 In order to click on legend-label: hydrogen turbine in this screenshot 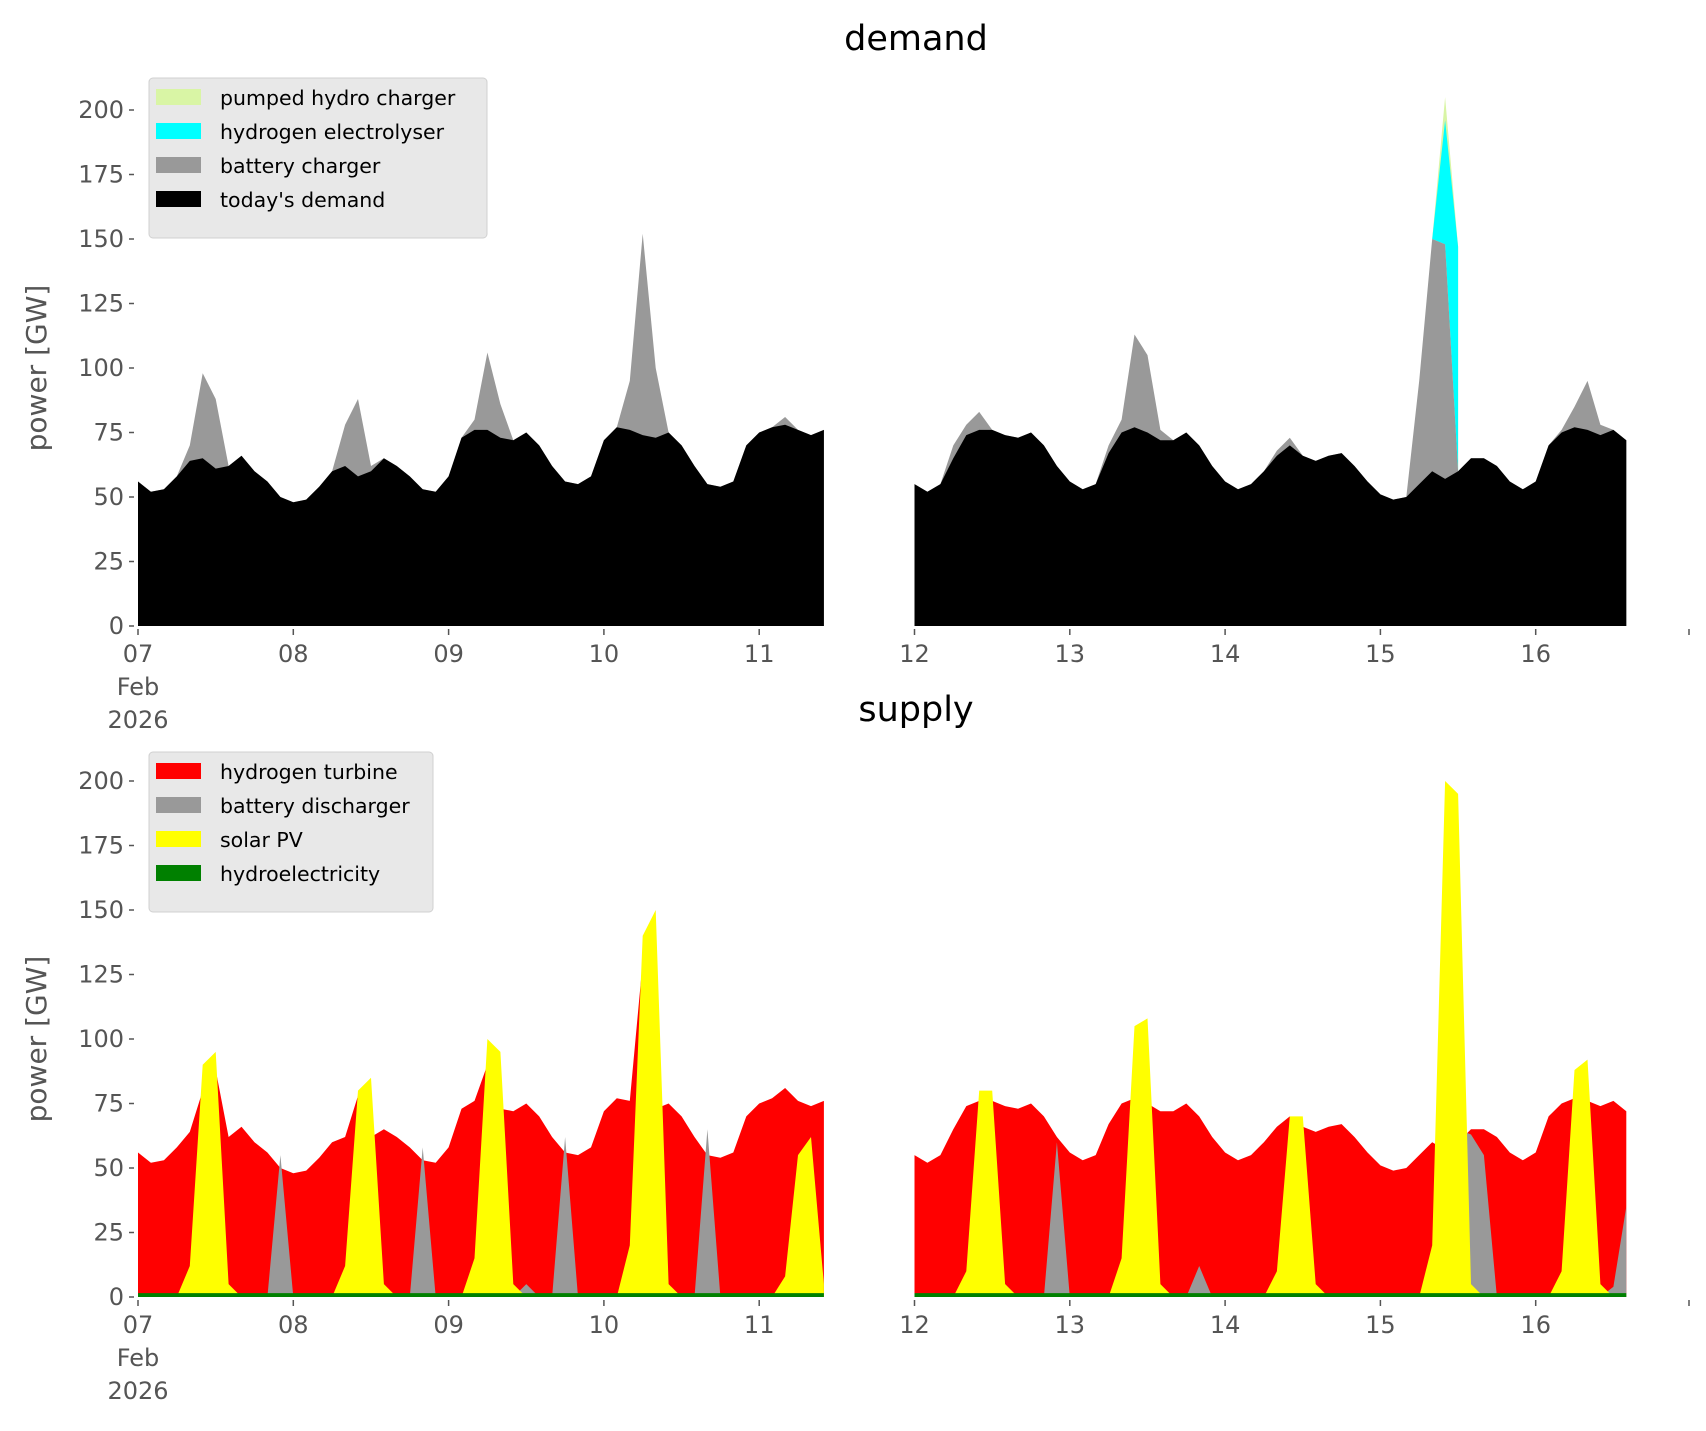, I will do `click(309, 772)`.